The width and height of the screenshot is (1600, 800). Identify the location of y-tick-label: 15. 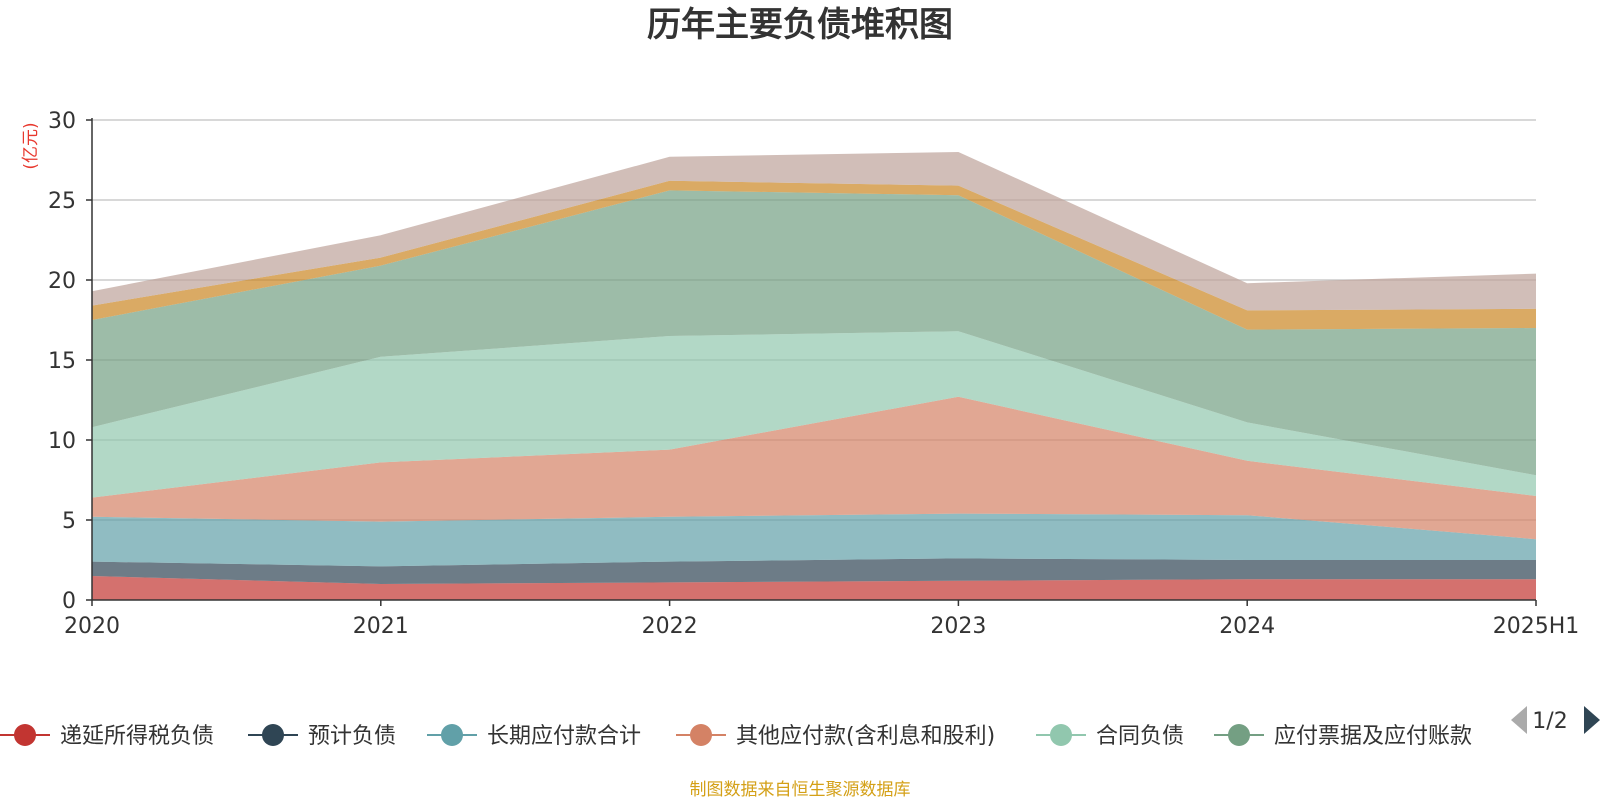
(62, 361).